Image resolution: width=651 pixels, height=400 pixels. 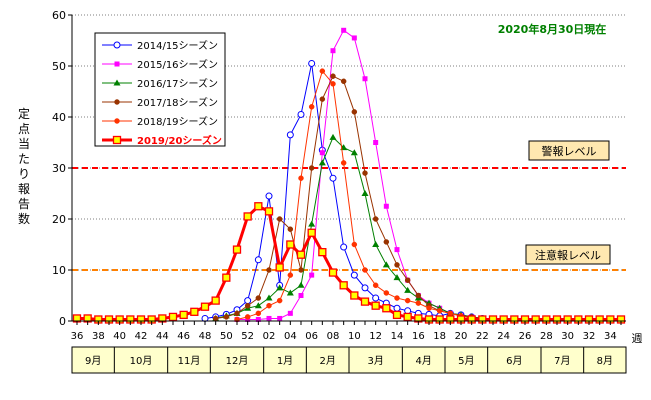 What do you see at coordinates (77, 336) in the screenshot?
I see `x-tick-label: 36` at bounding box center [77, 336].